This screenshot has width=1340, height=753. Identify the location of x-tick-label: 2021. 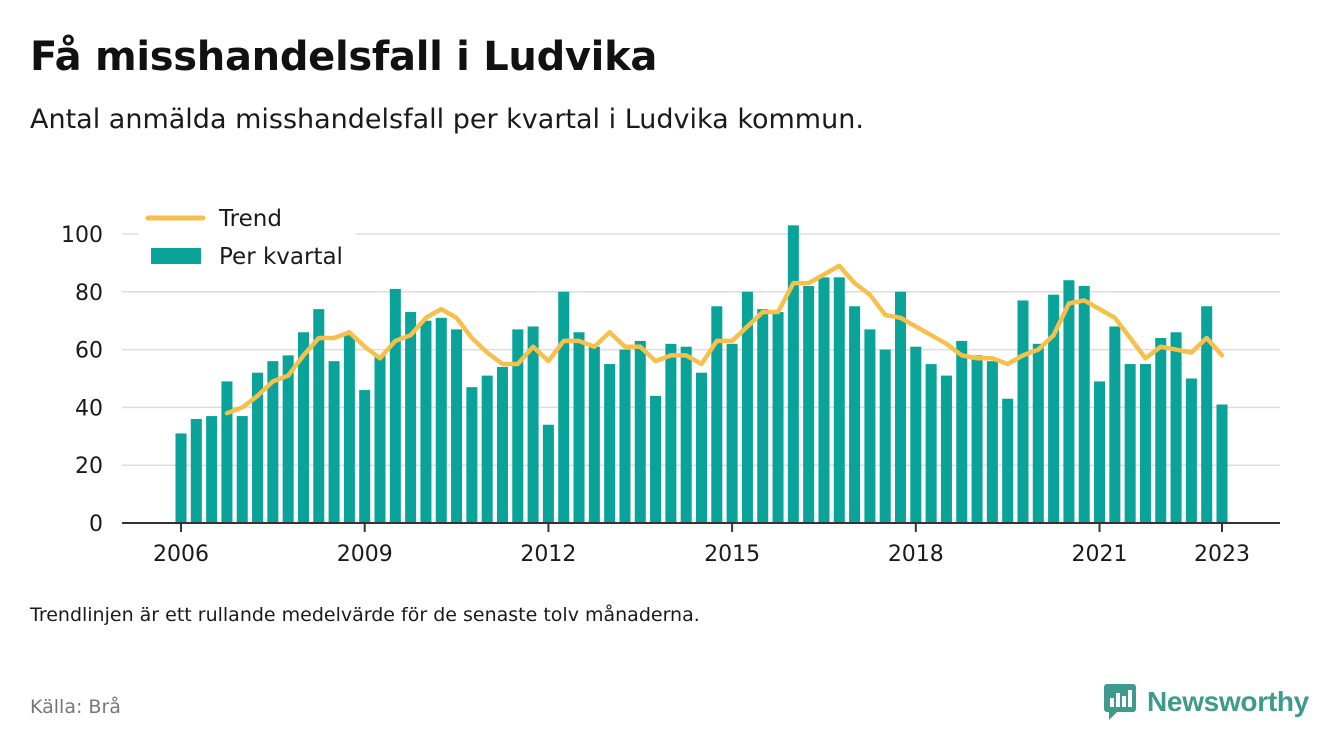
(1100, 554).